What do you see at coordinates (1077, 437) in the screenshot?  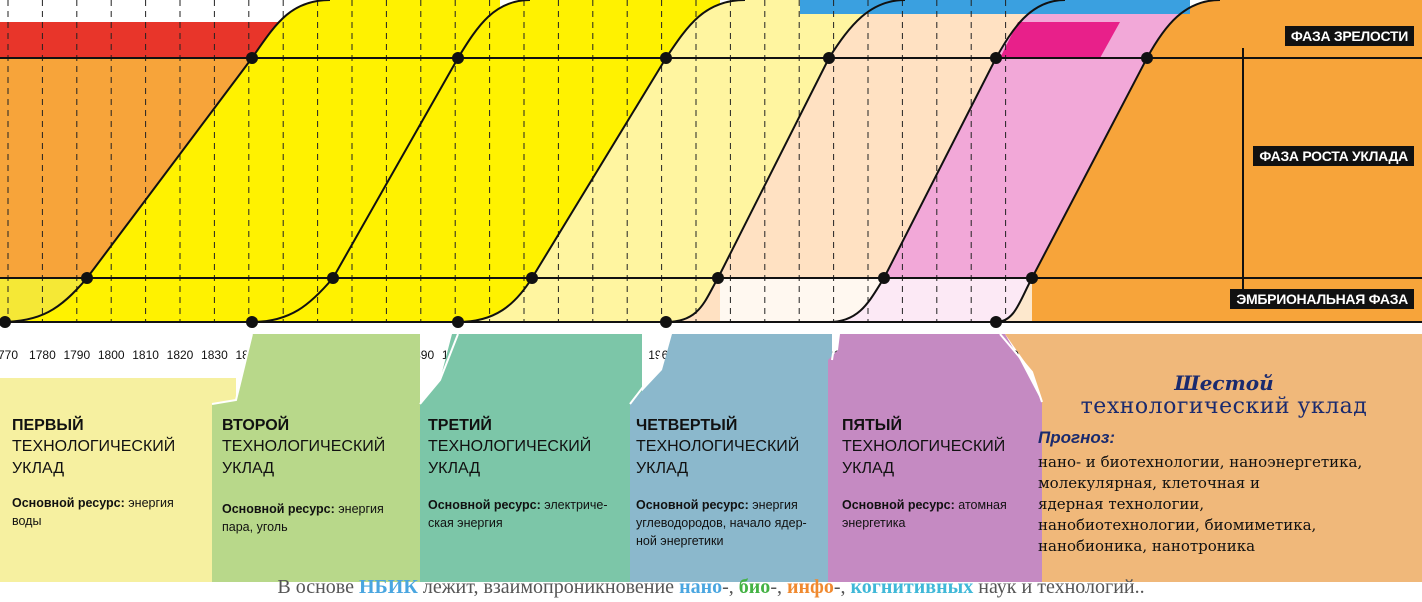 I see `uklad-6-forecast-label: Прогноз:` at bounding box center [1077, 437].